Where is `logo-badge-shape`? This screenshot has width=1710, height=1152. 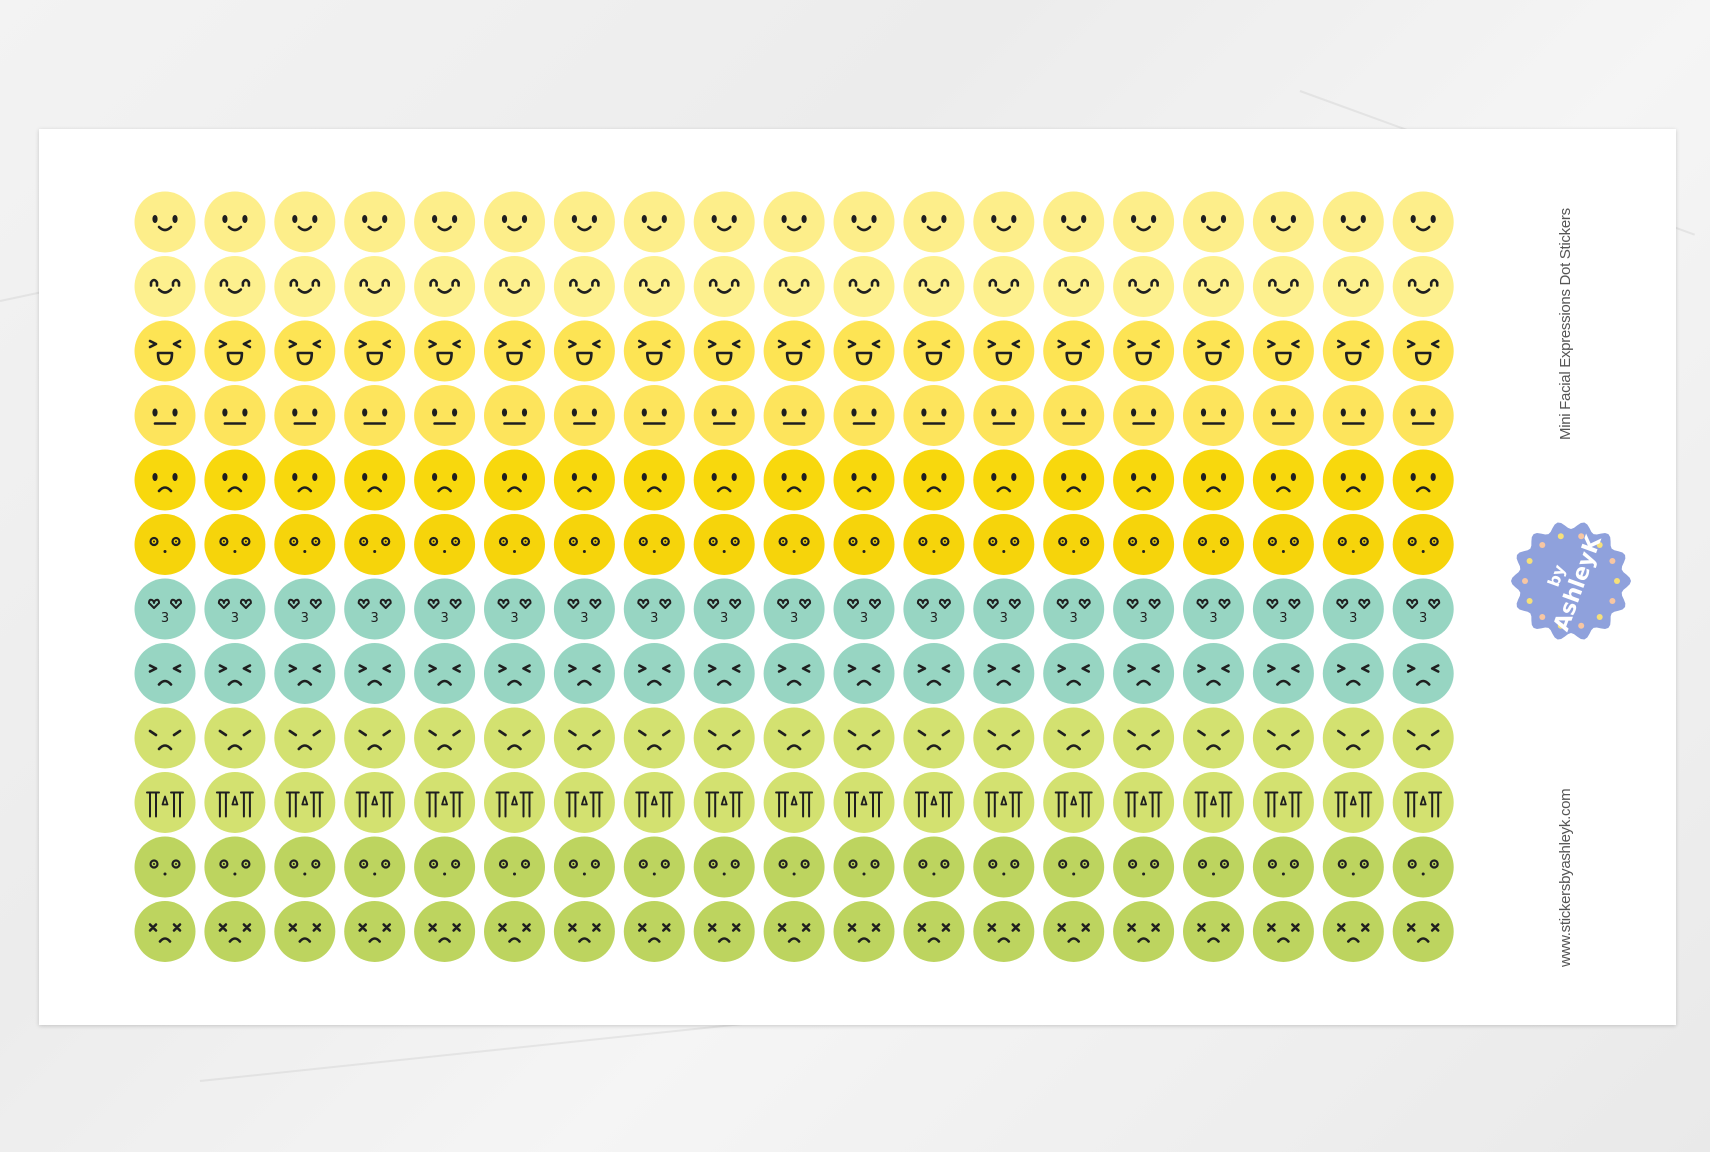
logo-badge-shape is located at coordinates (1571, 581).